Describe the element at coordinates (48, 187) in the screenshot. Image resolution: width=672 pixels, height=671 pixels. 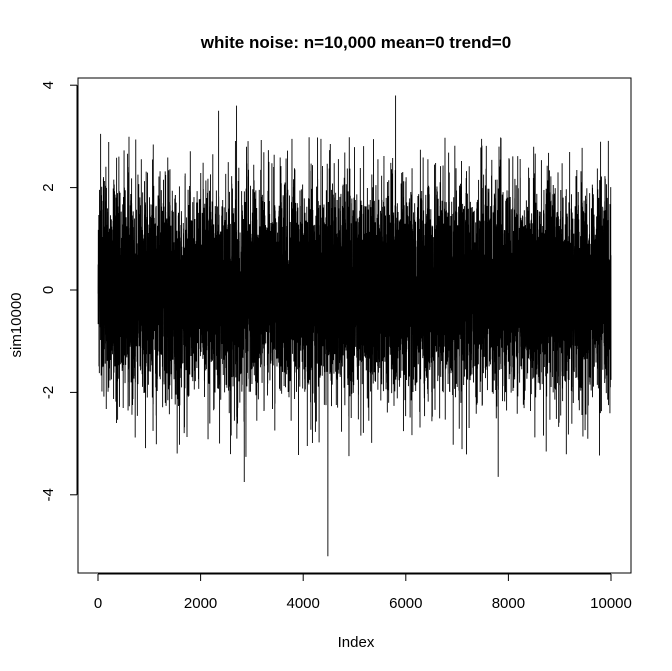
I see `y-tick-label: 2` at that location.